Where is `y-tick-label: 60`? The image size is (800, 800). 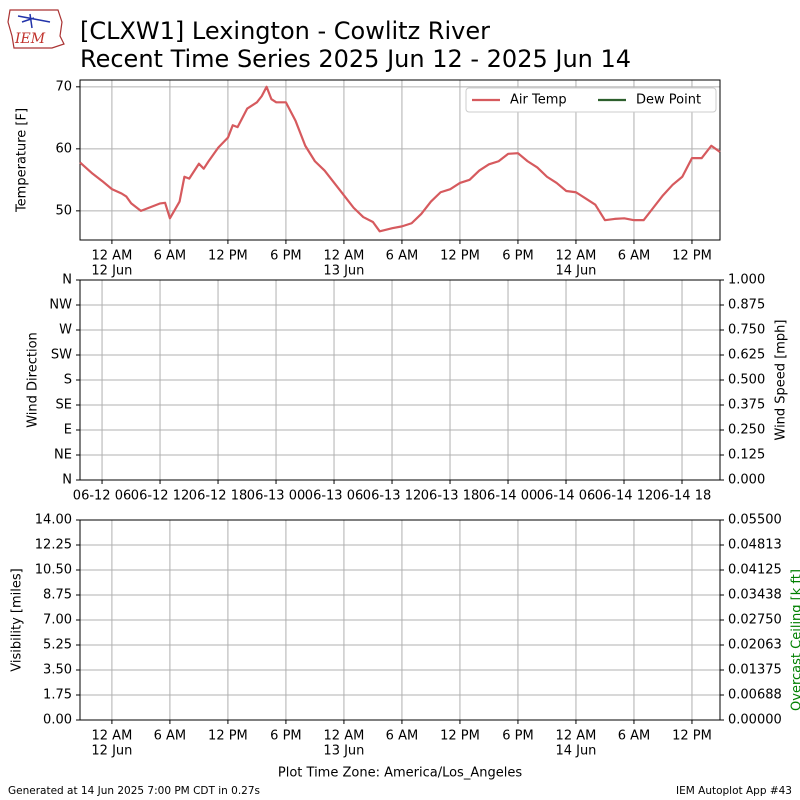
y-tick-label: 60 is located at coordinates (63, 148).